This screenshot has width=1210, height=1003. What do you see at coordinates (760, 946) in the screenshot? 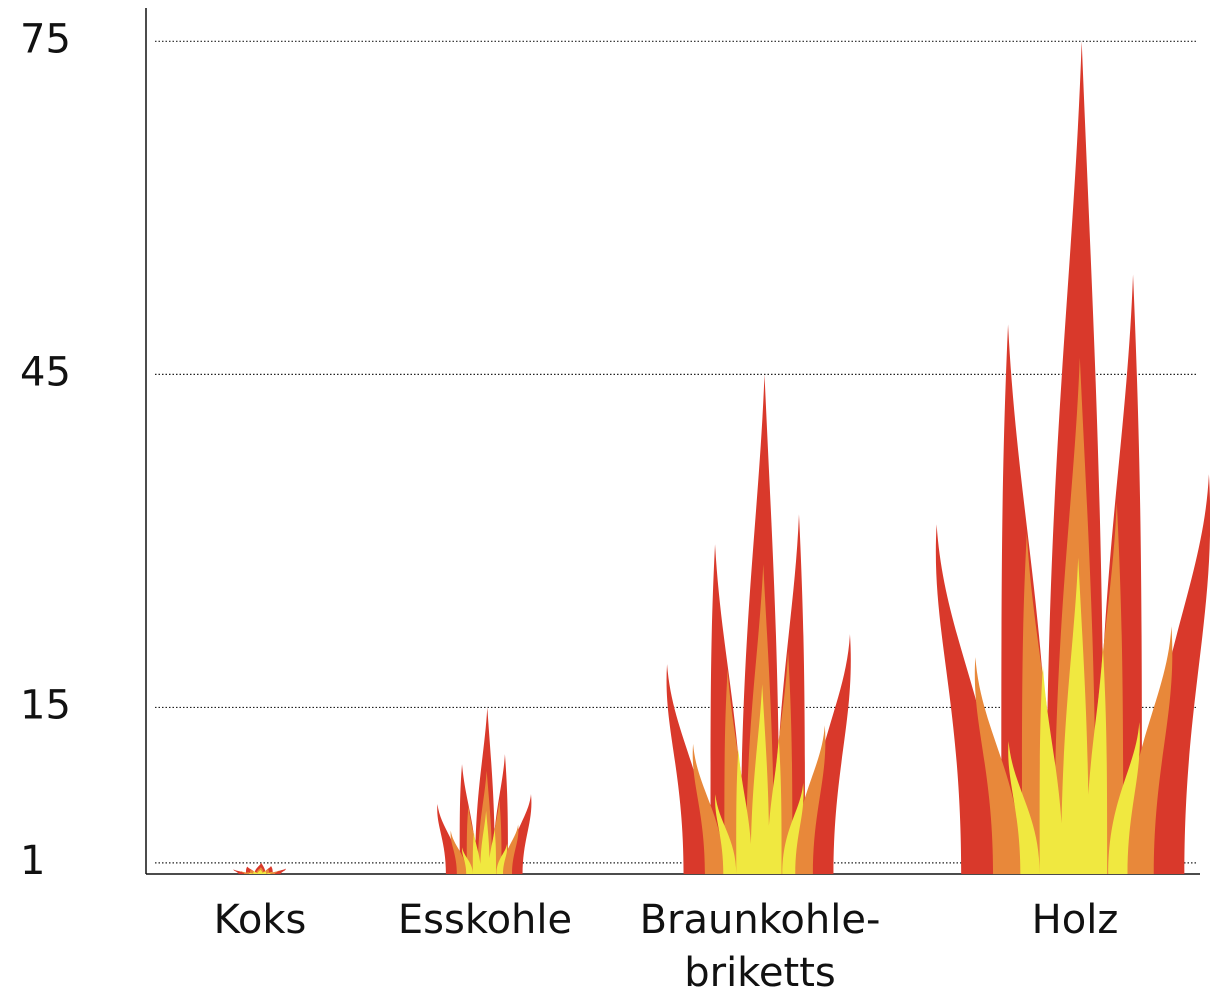
I see `x-tick-label: Braunkohle-briketts` at bounding box center [760, 946].